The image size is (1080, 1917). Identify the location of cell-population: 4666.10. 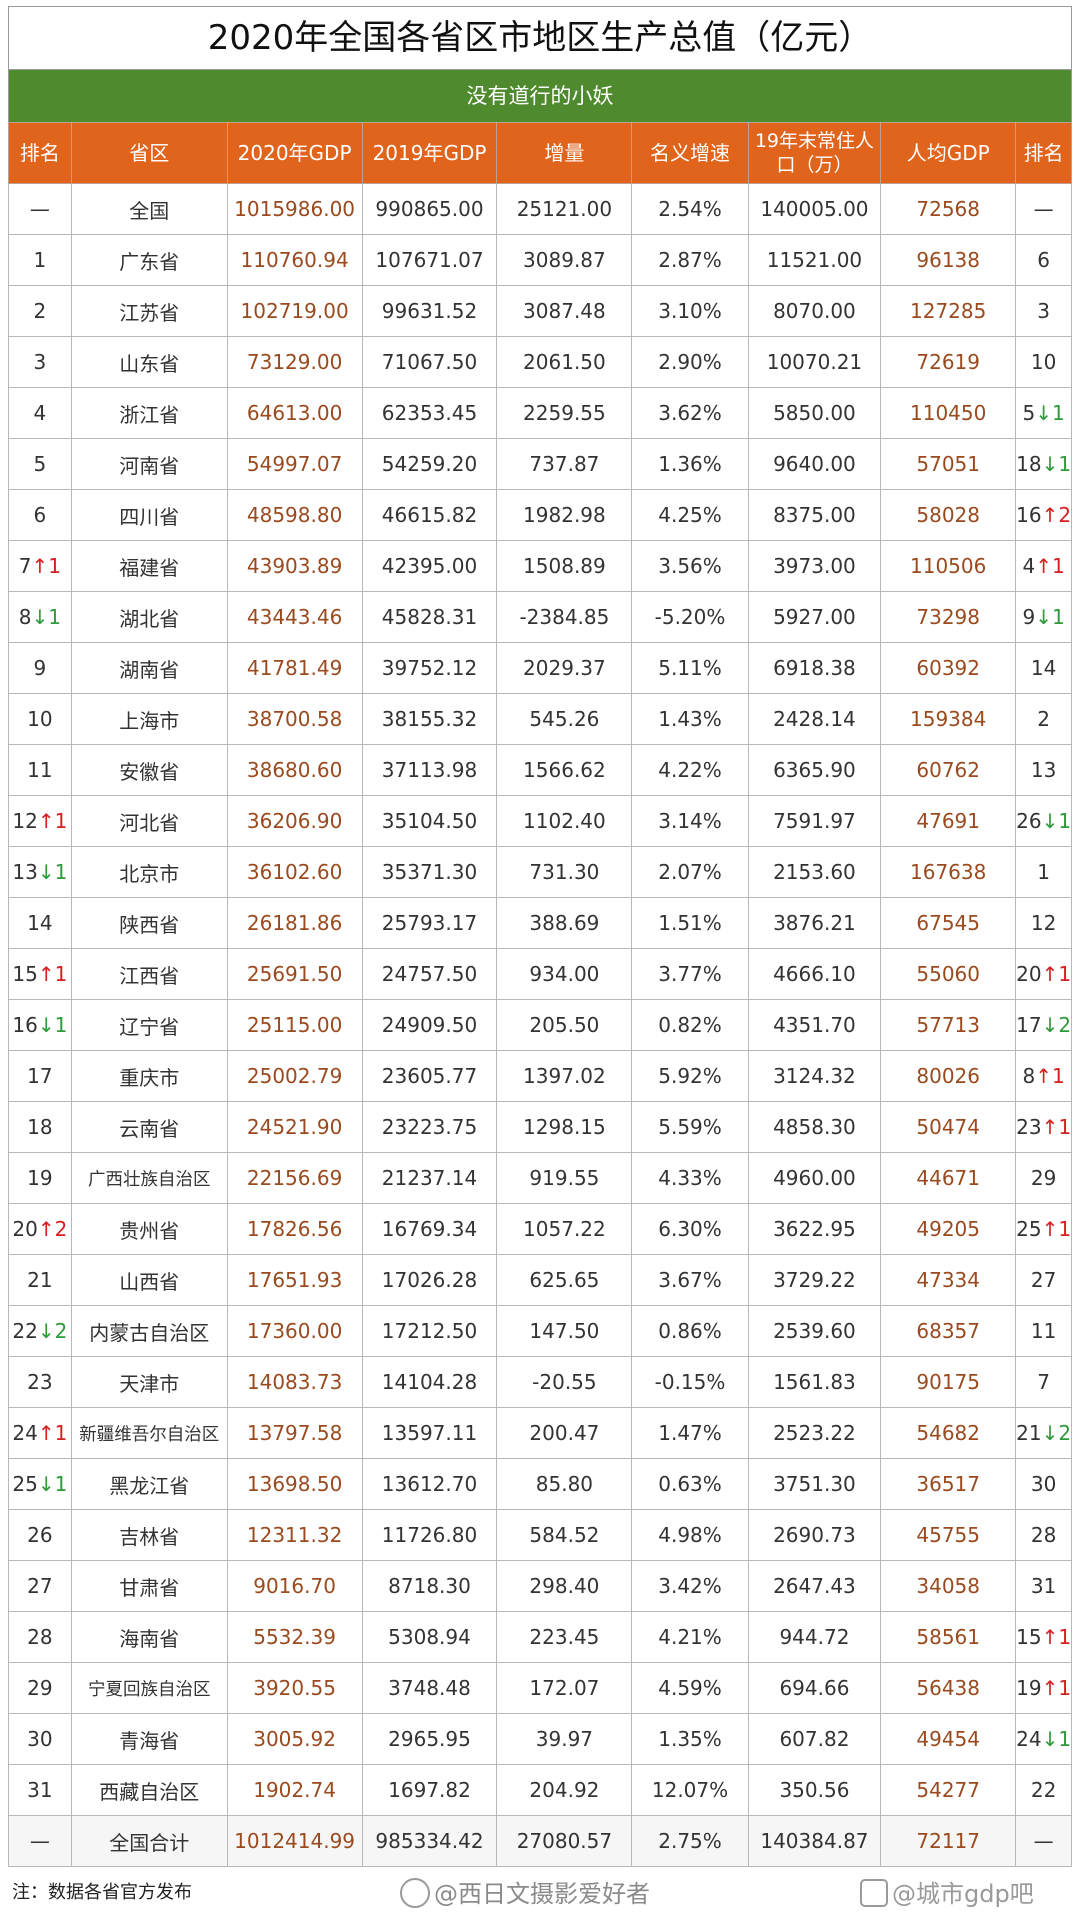
(814, 974).